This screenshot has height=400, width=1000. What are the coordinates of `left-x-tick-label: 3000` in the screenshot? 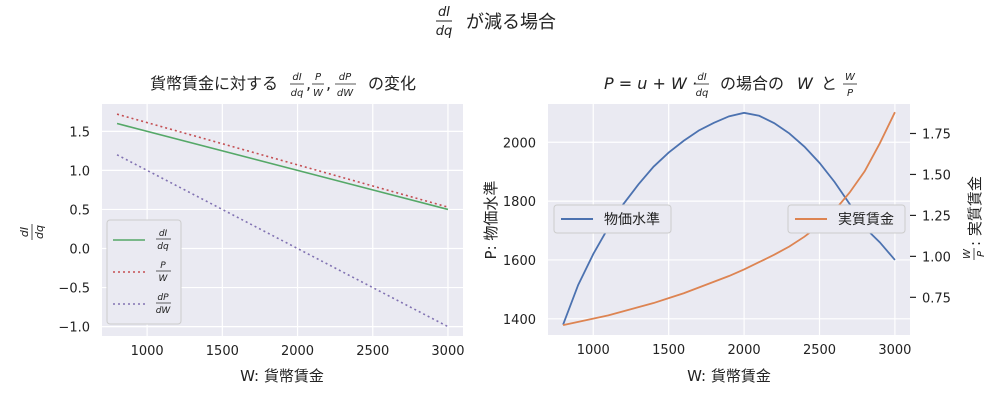 It's located at (447, 351).